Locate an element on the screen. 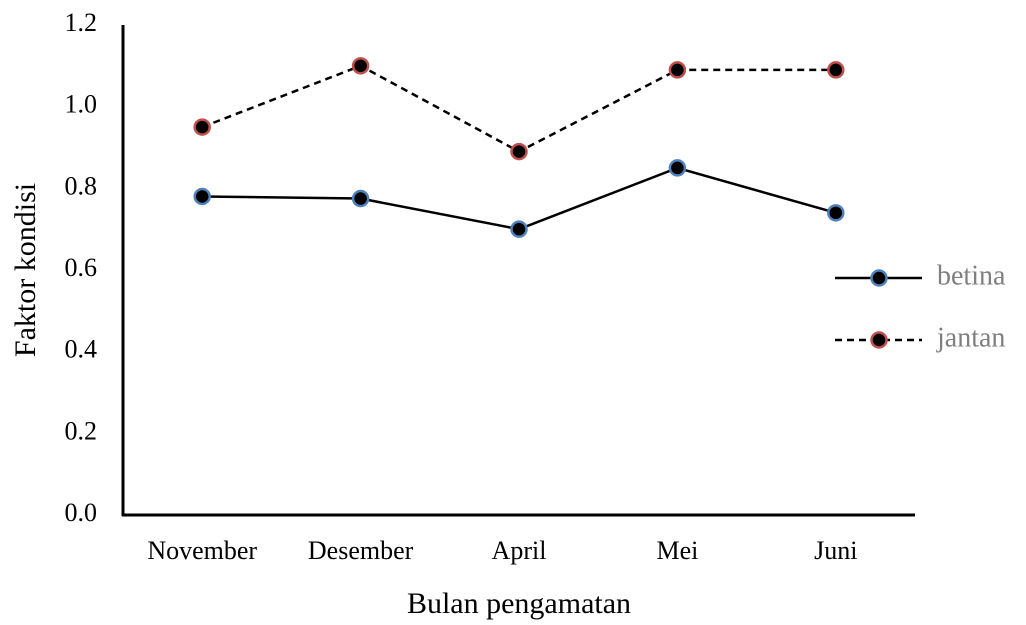 This screenshot has height=625, width=1026. y-tick-label: 0.0 is located at coordinates (81, 512).